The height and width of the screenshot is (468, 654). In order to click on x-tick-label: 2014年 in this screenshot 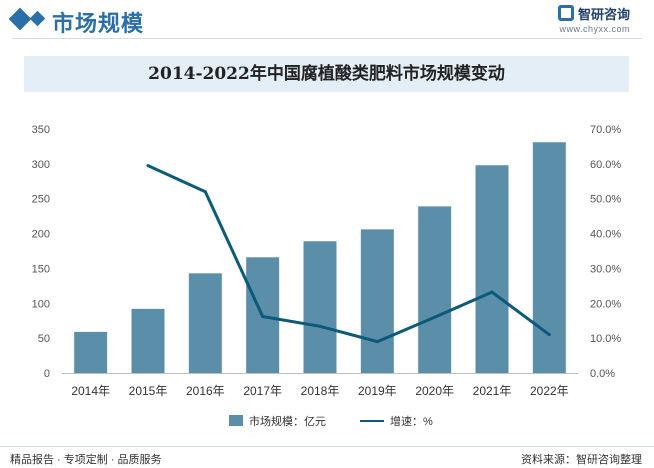, I will do `click(90, 391)`.